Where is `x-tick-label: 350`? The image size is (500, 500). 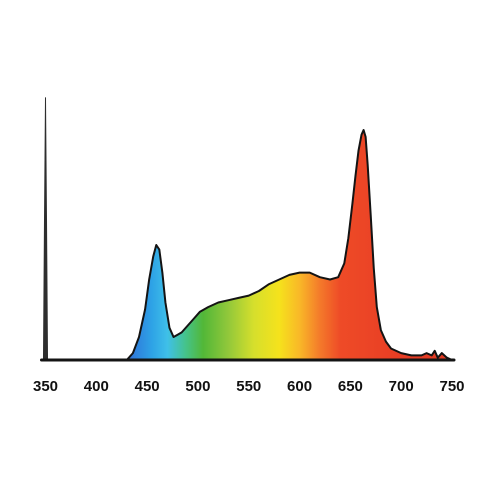 x-tick-label: 350 is located at coordinates (45, 386).